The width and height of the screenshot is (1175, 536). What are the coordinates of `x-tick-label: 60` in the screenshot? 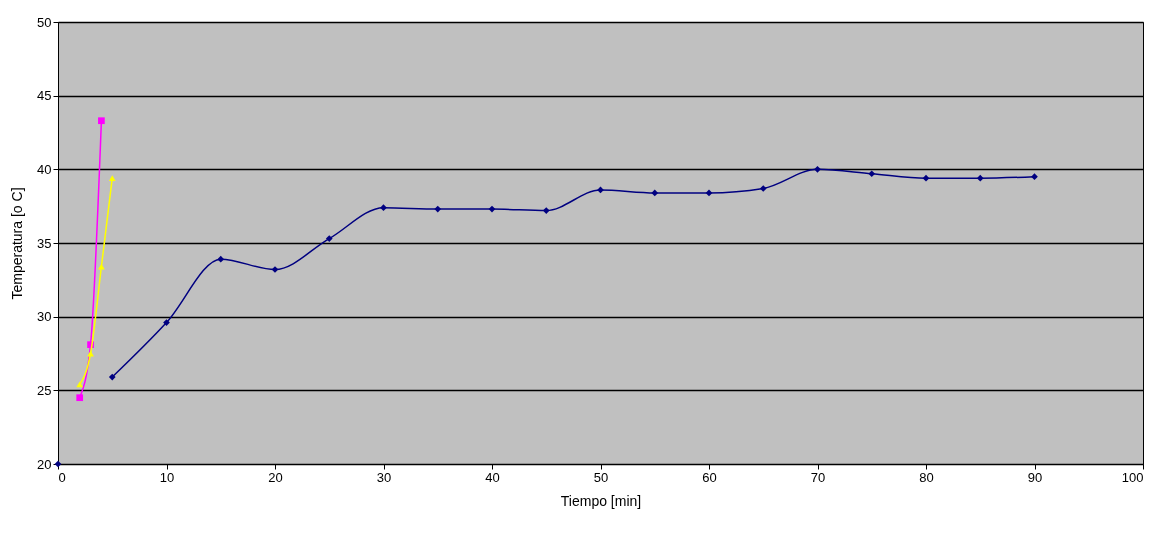 It's located at (709, 477).